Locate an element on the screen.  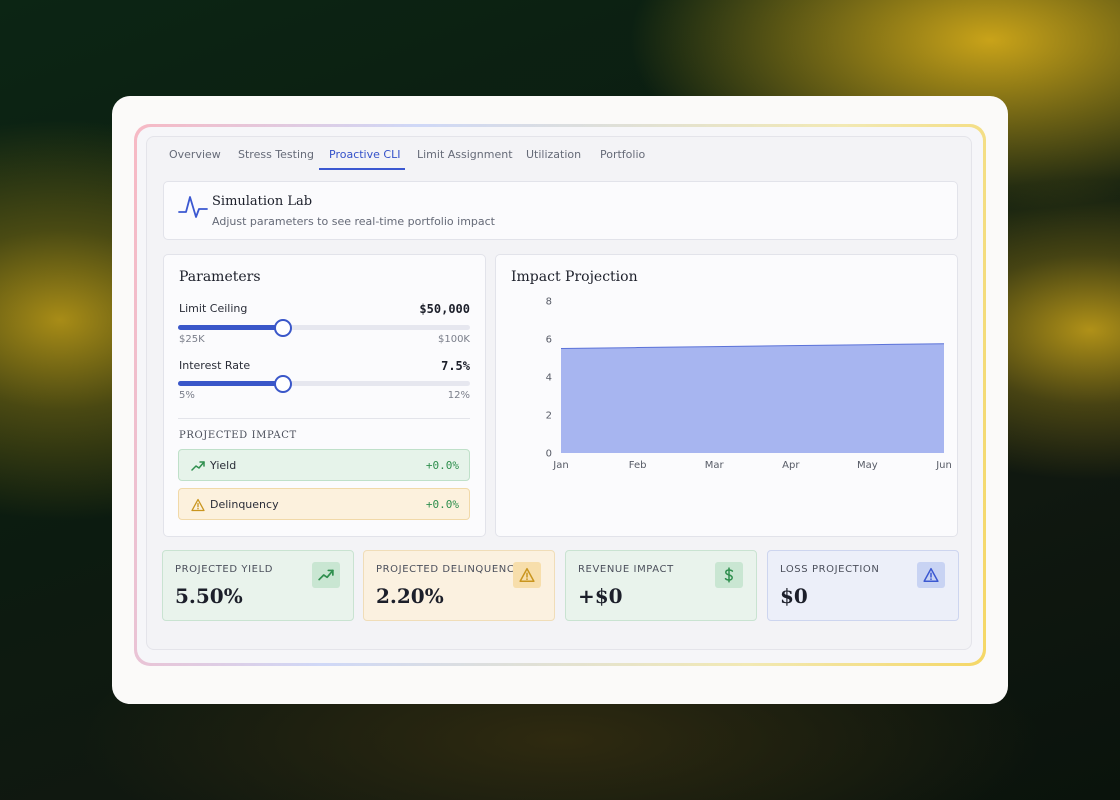
tab-limit-assignment: Limit Assignment is located at coordinates (465, 154).